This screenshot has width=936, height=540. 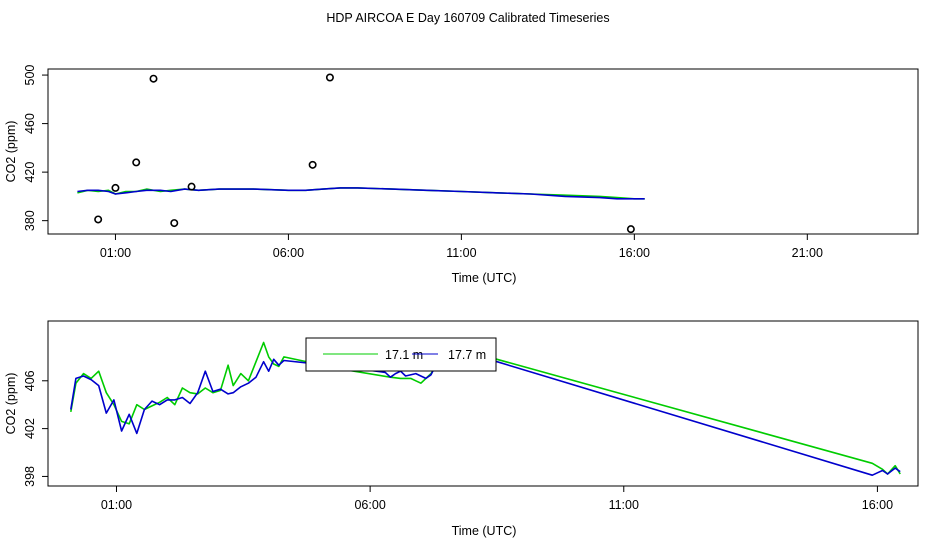 What do you see at coordinates (484, 278) in the screenshot?
I see `top-x-axis-label: Time (UTC)` at bounding box center [484, 278].